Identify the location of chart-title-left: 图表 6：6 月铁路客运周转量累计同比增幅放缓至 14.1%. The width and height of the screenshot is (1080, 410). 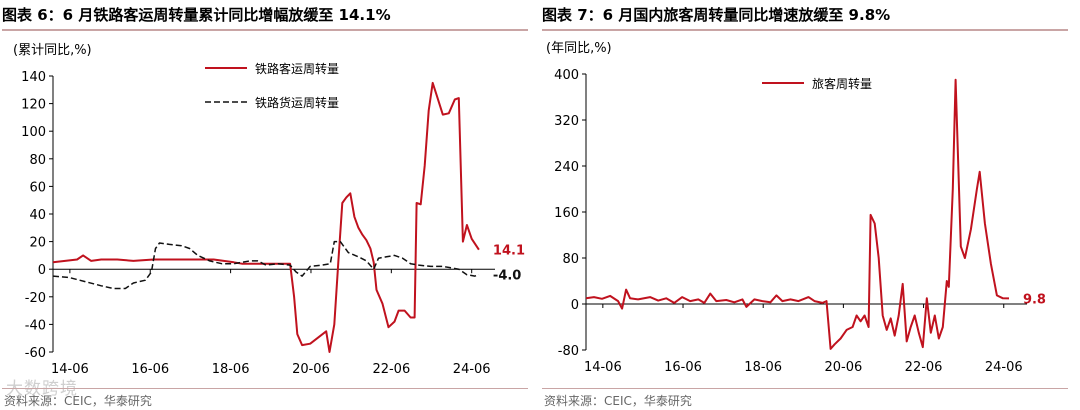
(196, 14).